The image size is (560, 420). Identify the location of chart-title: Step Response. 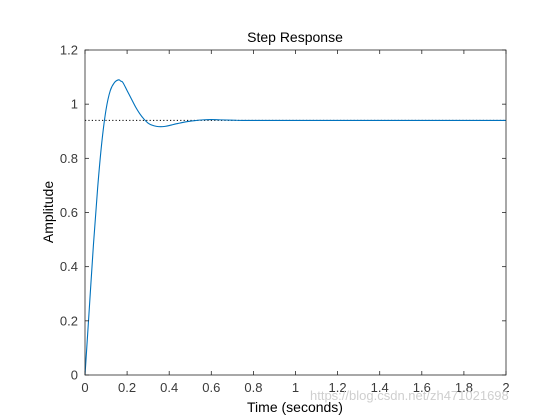
(295, 37).